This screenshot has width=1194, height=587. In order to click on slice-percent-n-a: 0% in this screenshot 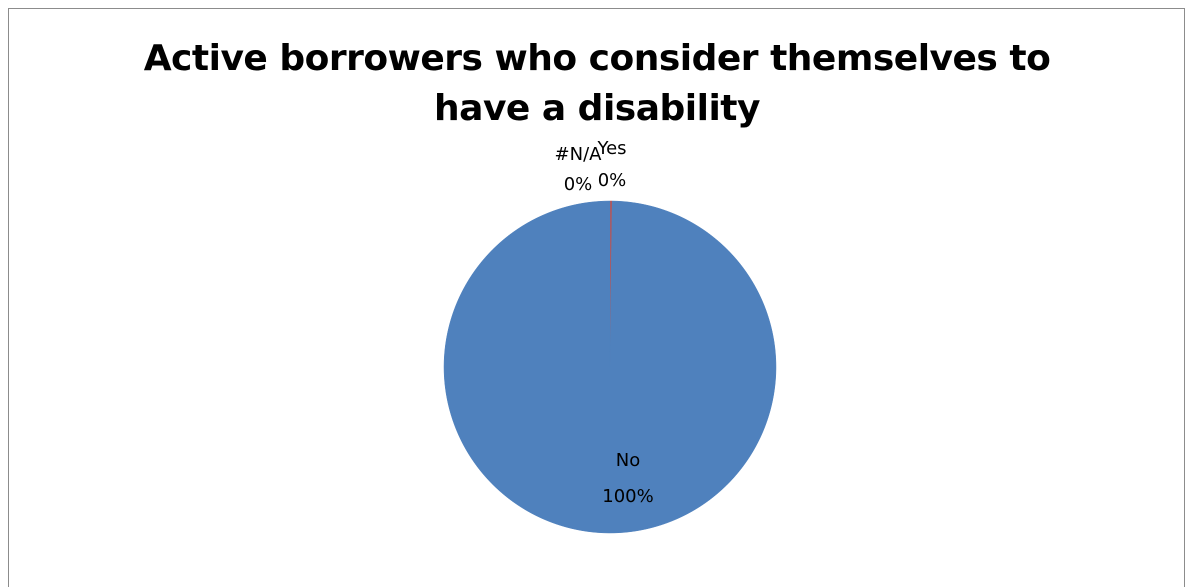, I will do `click(578, 184)`.